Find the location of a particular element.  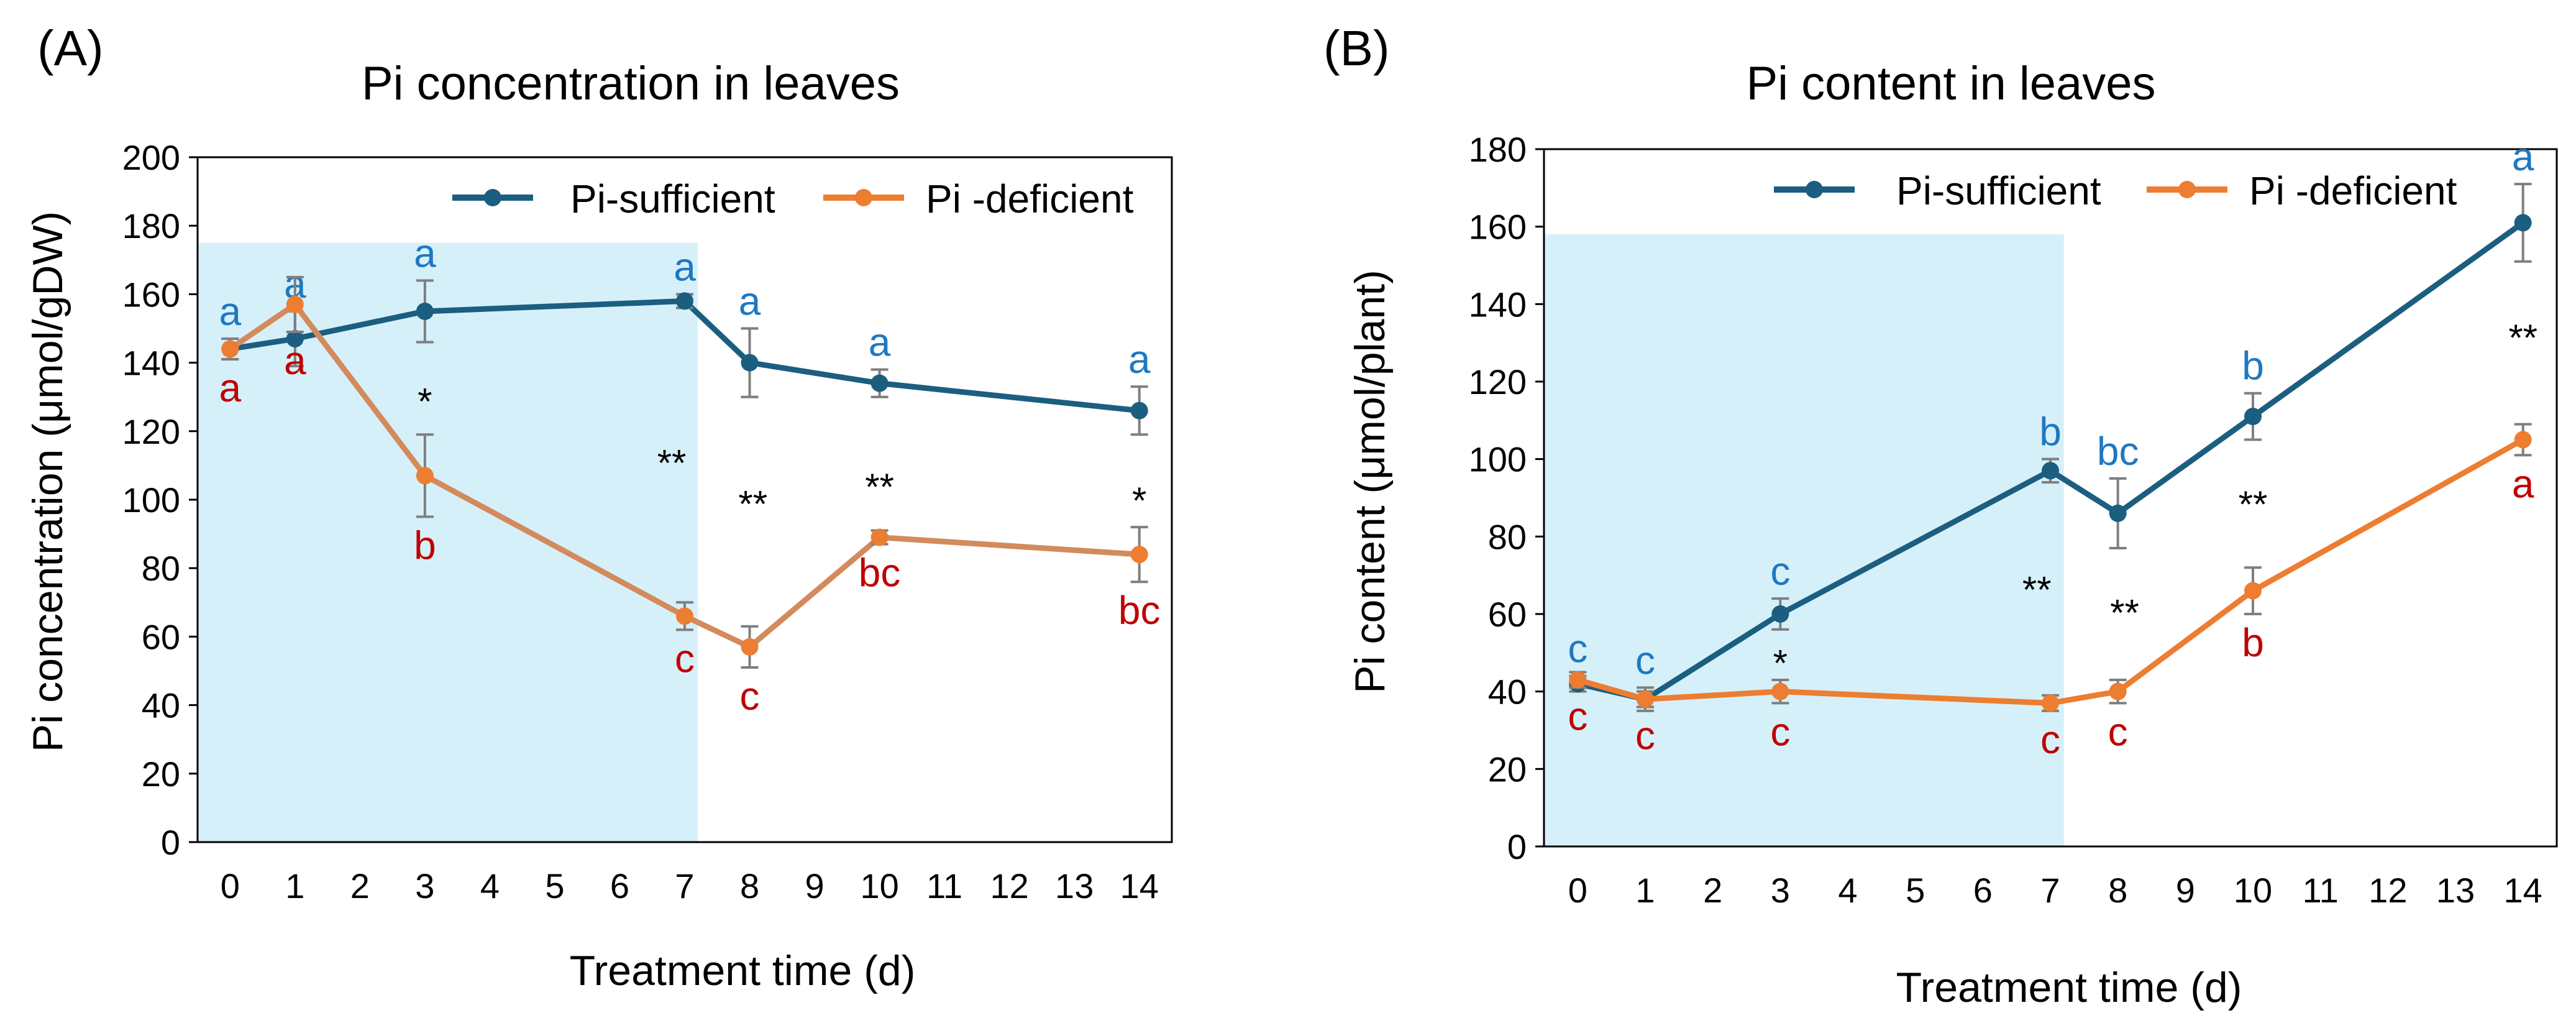

legend-marker-sufficient is located at coordinates (1814, 189).